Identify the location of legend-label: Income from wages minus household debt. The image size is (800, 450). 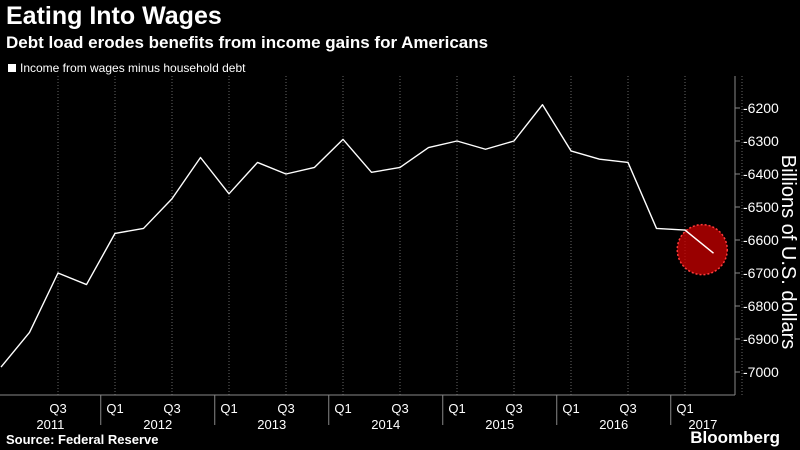
(133, 68).